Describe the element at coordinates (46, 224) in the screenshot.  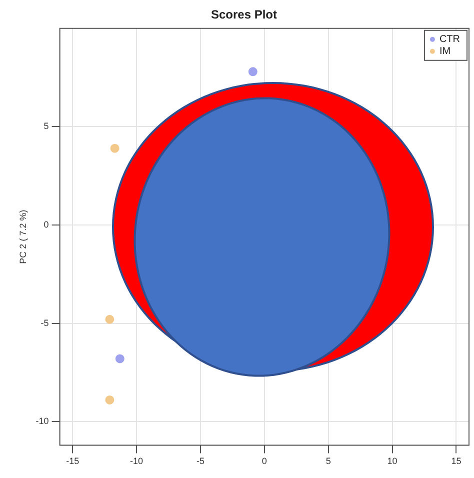
I see `y-tick-label: 0` at that location.